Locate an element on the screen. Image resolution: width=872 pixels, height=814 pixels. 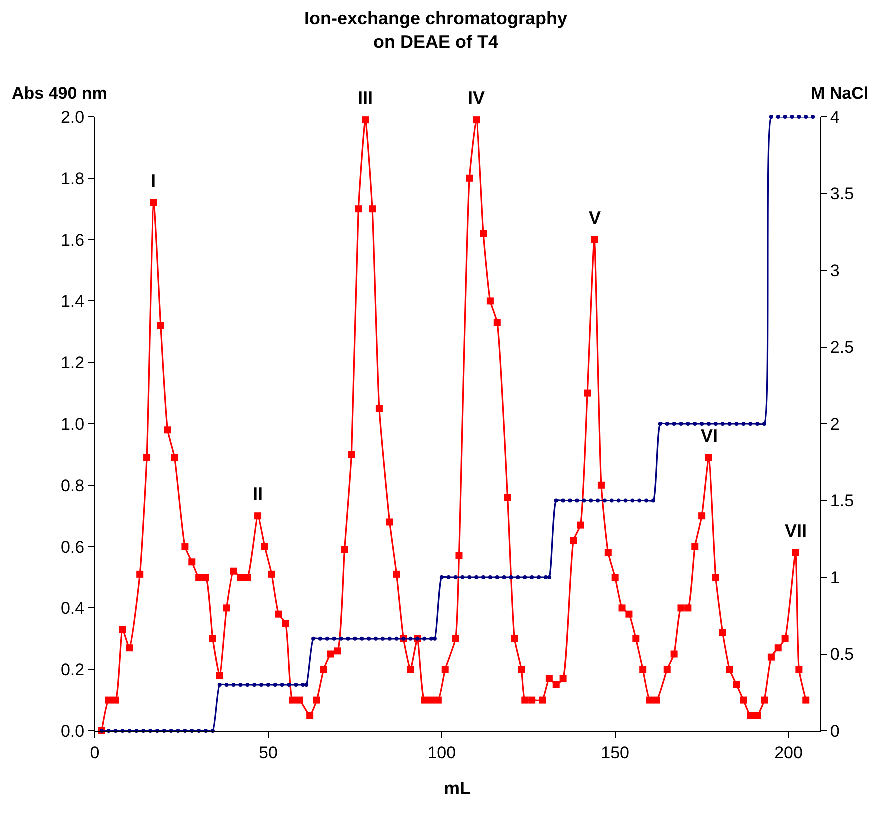
annotation: IV is located at coordinates (477, 98).